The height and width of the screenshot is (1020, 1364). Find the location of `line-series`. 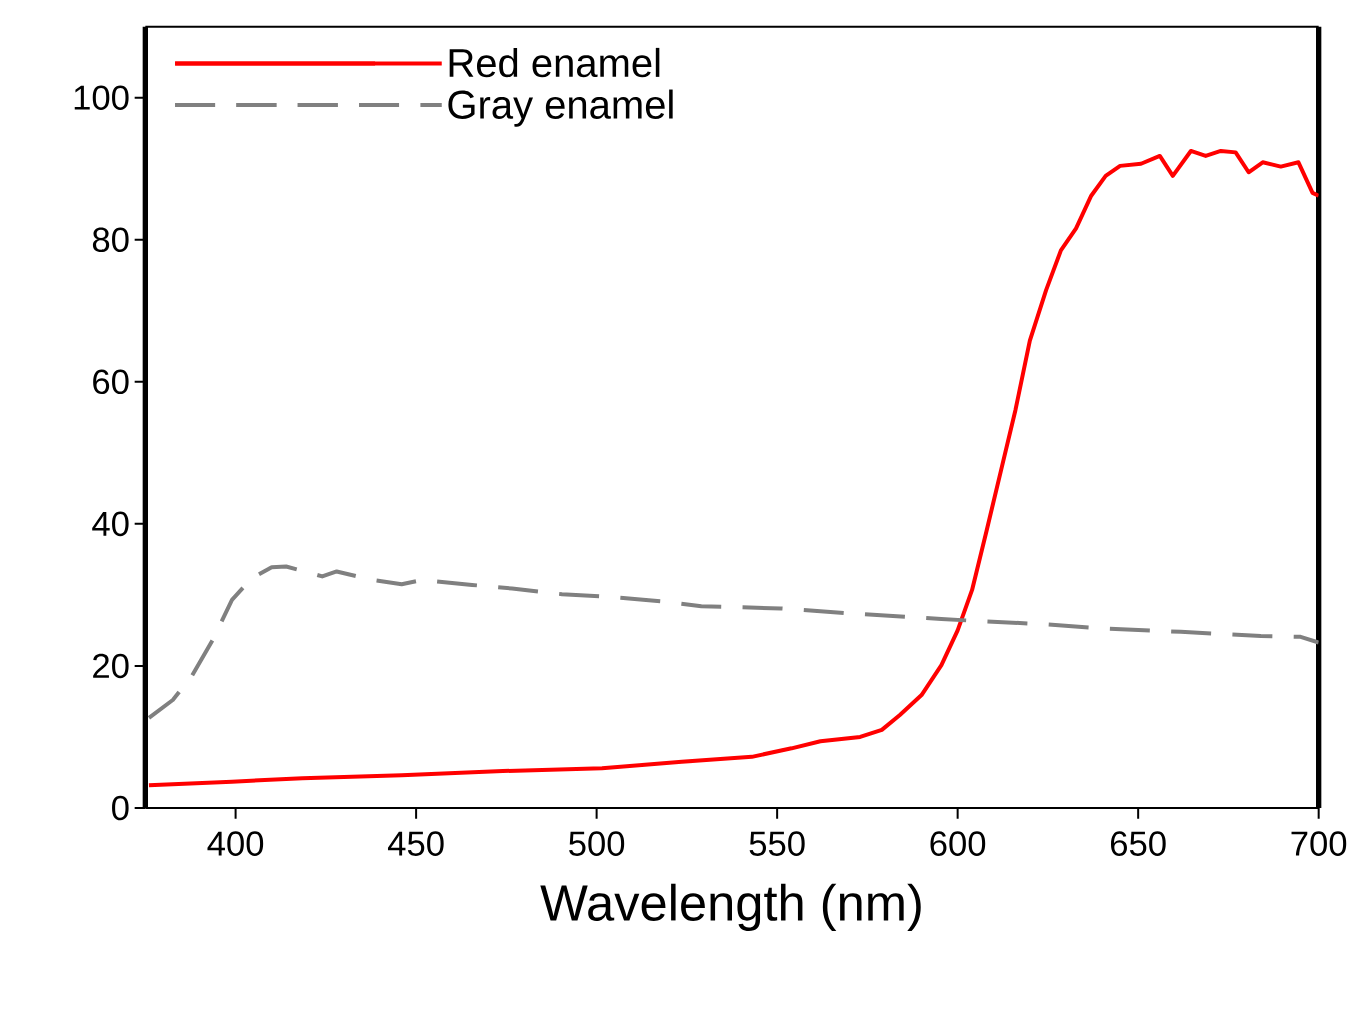

line-series is located at coordinates (732, 642).